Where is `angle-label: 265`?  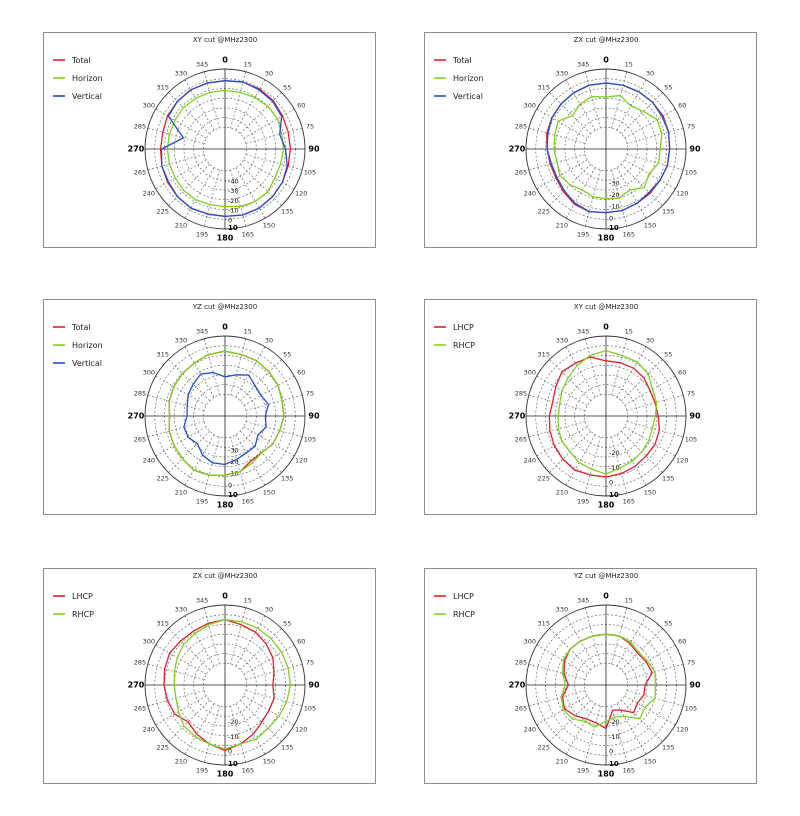 angle-label: 265 is located at coordinates (140, 708).